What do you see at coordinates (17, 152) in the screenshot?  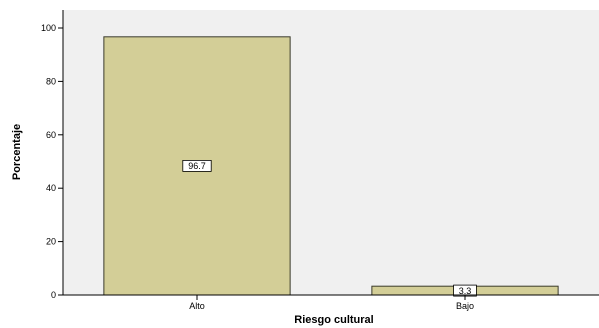 I see `y-axis-title: Porcentaje` at bounding box center [17, 152].